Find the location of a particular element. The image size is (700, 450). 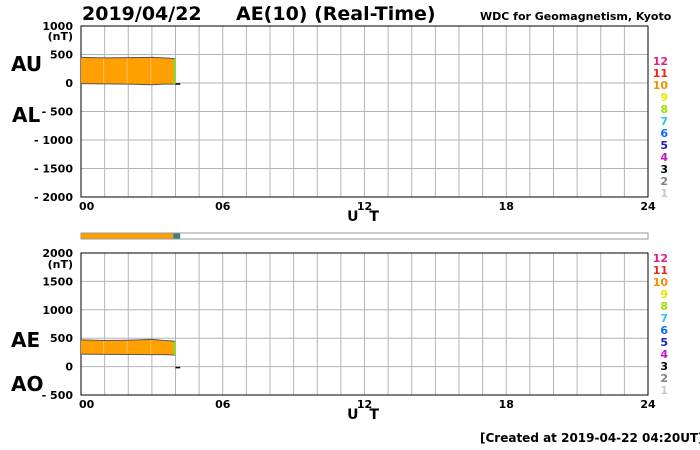

organization-label: WDC for Geomagnetism, Kyoto is located at coordinates (576, 16).